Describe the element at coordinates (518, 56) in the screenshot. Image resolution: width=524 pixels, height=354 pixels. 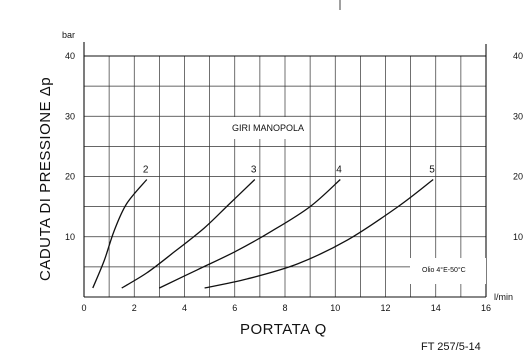
I see `right-tick-label: 40` at that location.